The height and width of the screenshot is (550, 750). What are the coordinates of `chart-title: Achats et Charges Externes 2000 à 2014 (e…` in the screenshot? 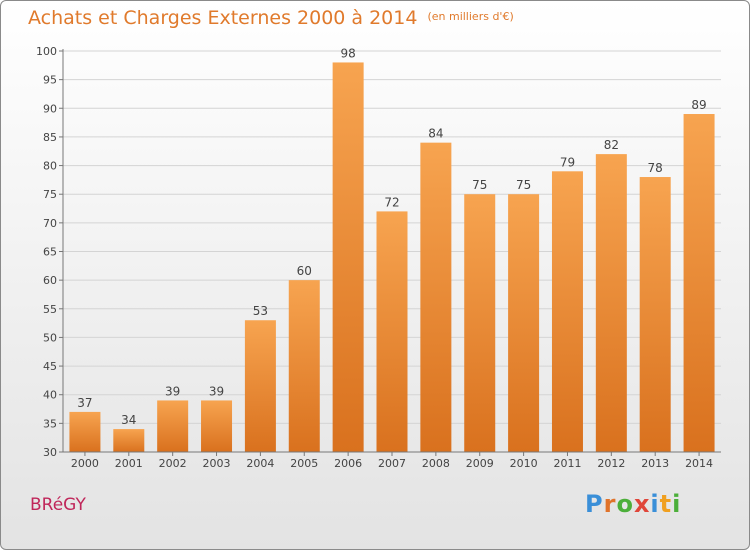 It's located at (271, 18).